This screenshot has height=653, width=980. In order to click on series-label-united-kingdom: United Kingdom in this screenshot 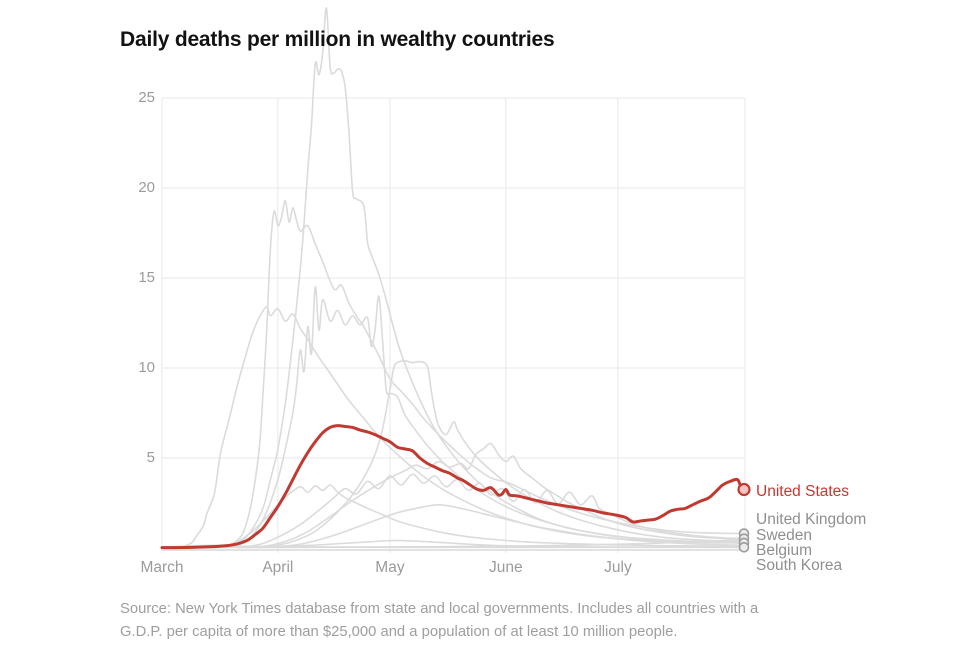, I will do `click(811, 519)`.